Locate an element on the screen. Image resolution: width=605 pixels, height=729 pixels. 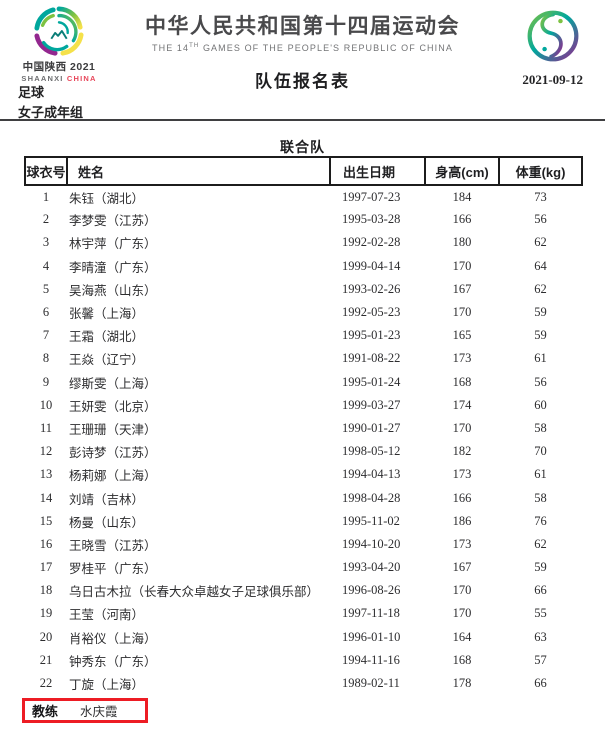
document-date: 2021-09-12 is located at coordinates (552, 79).